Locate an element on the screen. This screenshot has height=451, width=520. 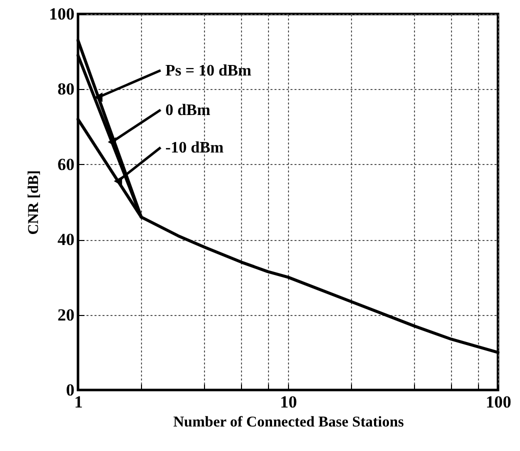
text: 0 dBm is located at coordinates (188, 110).